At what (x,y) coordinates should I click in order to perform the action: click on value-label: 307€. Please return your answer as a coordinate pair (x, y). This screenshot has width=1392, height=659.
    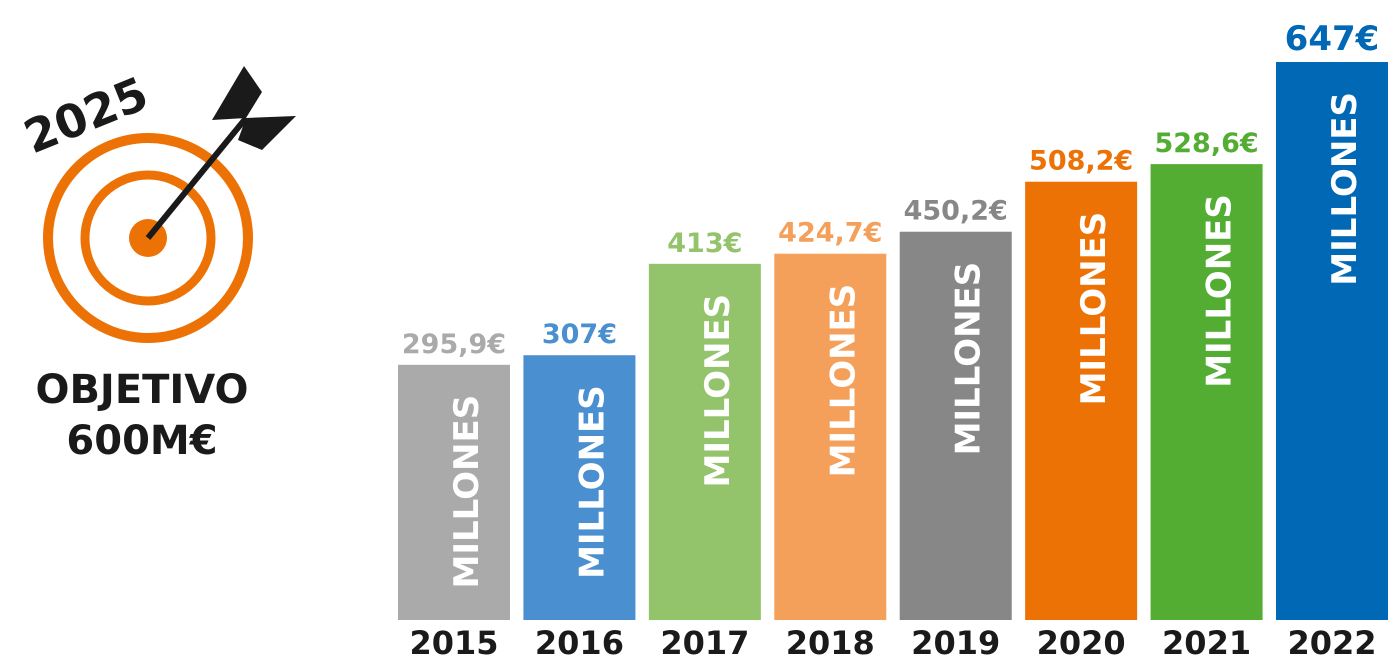
    Looking at the image, I should click on (579, 334).